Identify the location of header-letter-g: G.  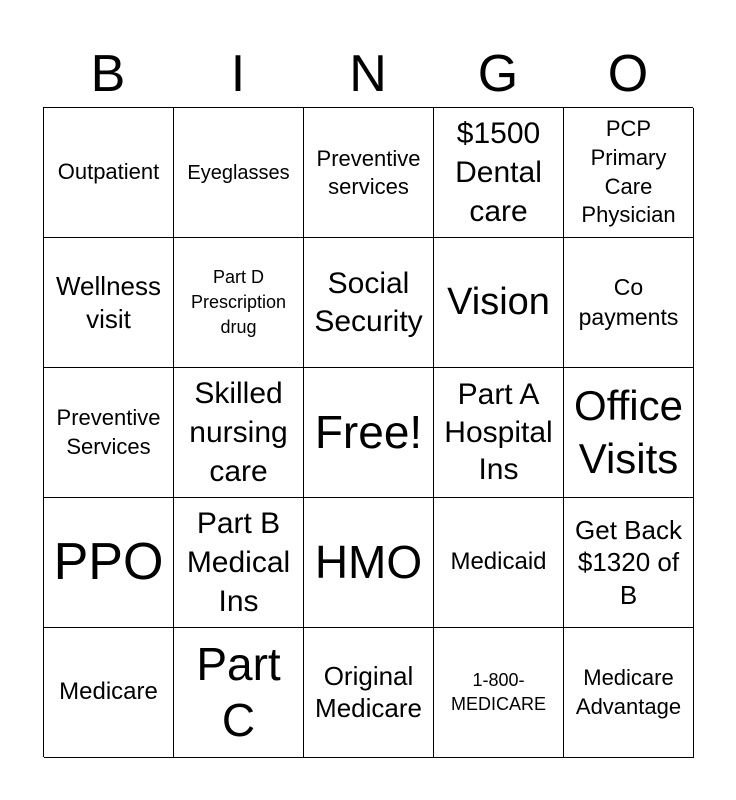
(498, 74).